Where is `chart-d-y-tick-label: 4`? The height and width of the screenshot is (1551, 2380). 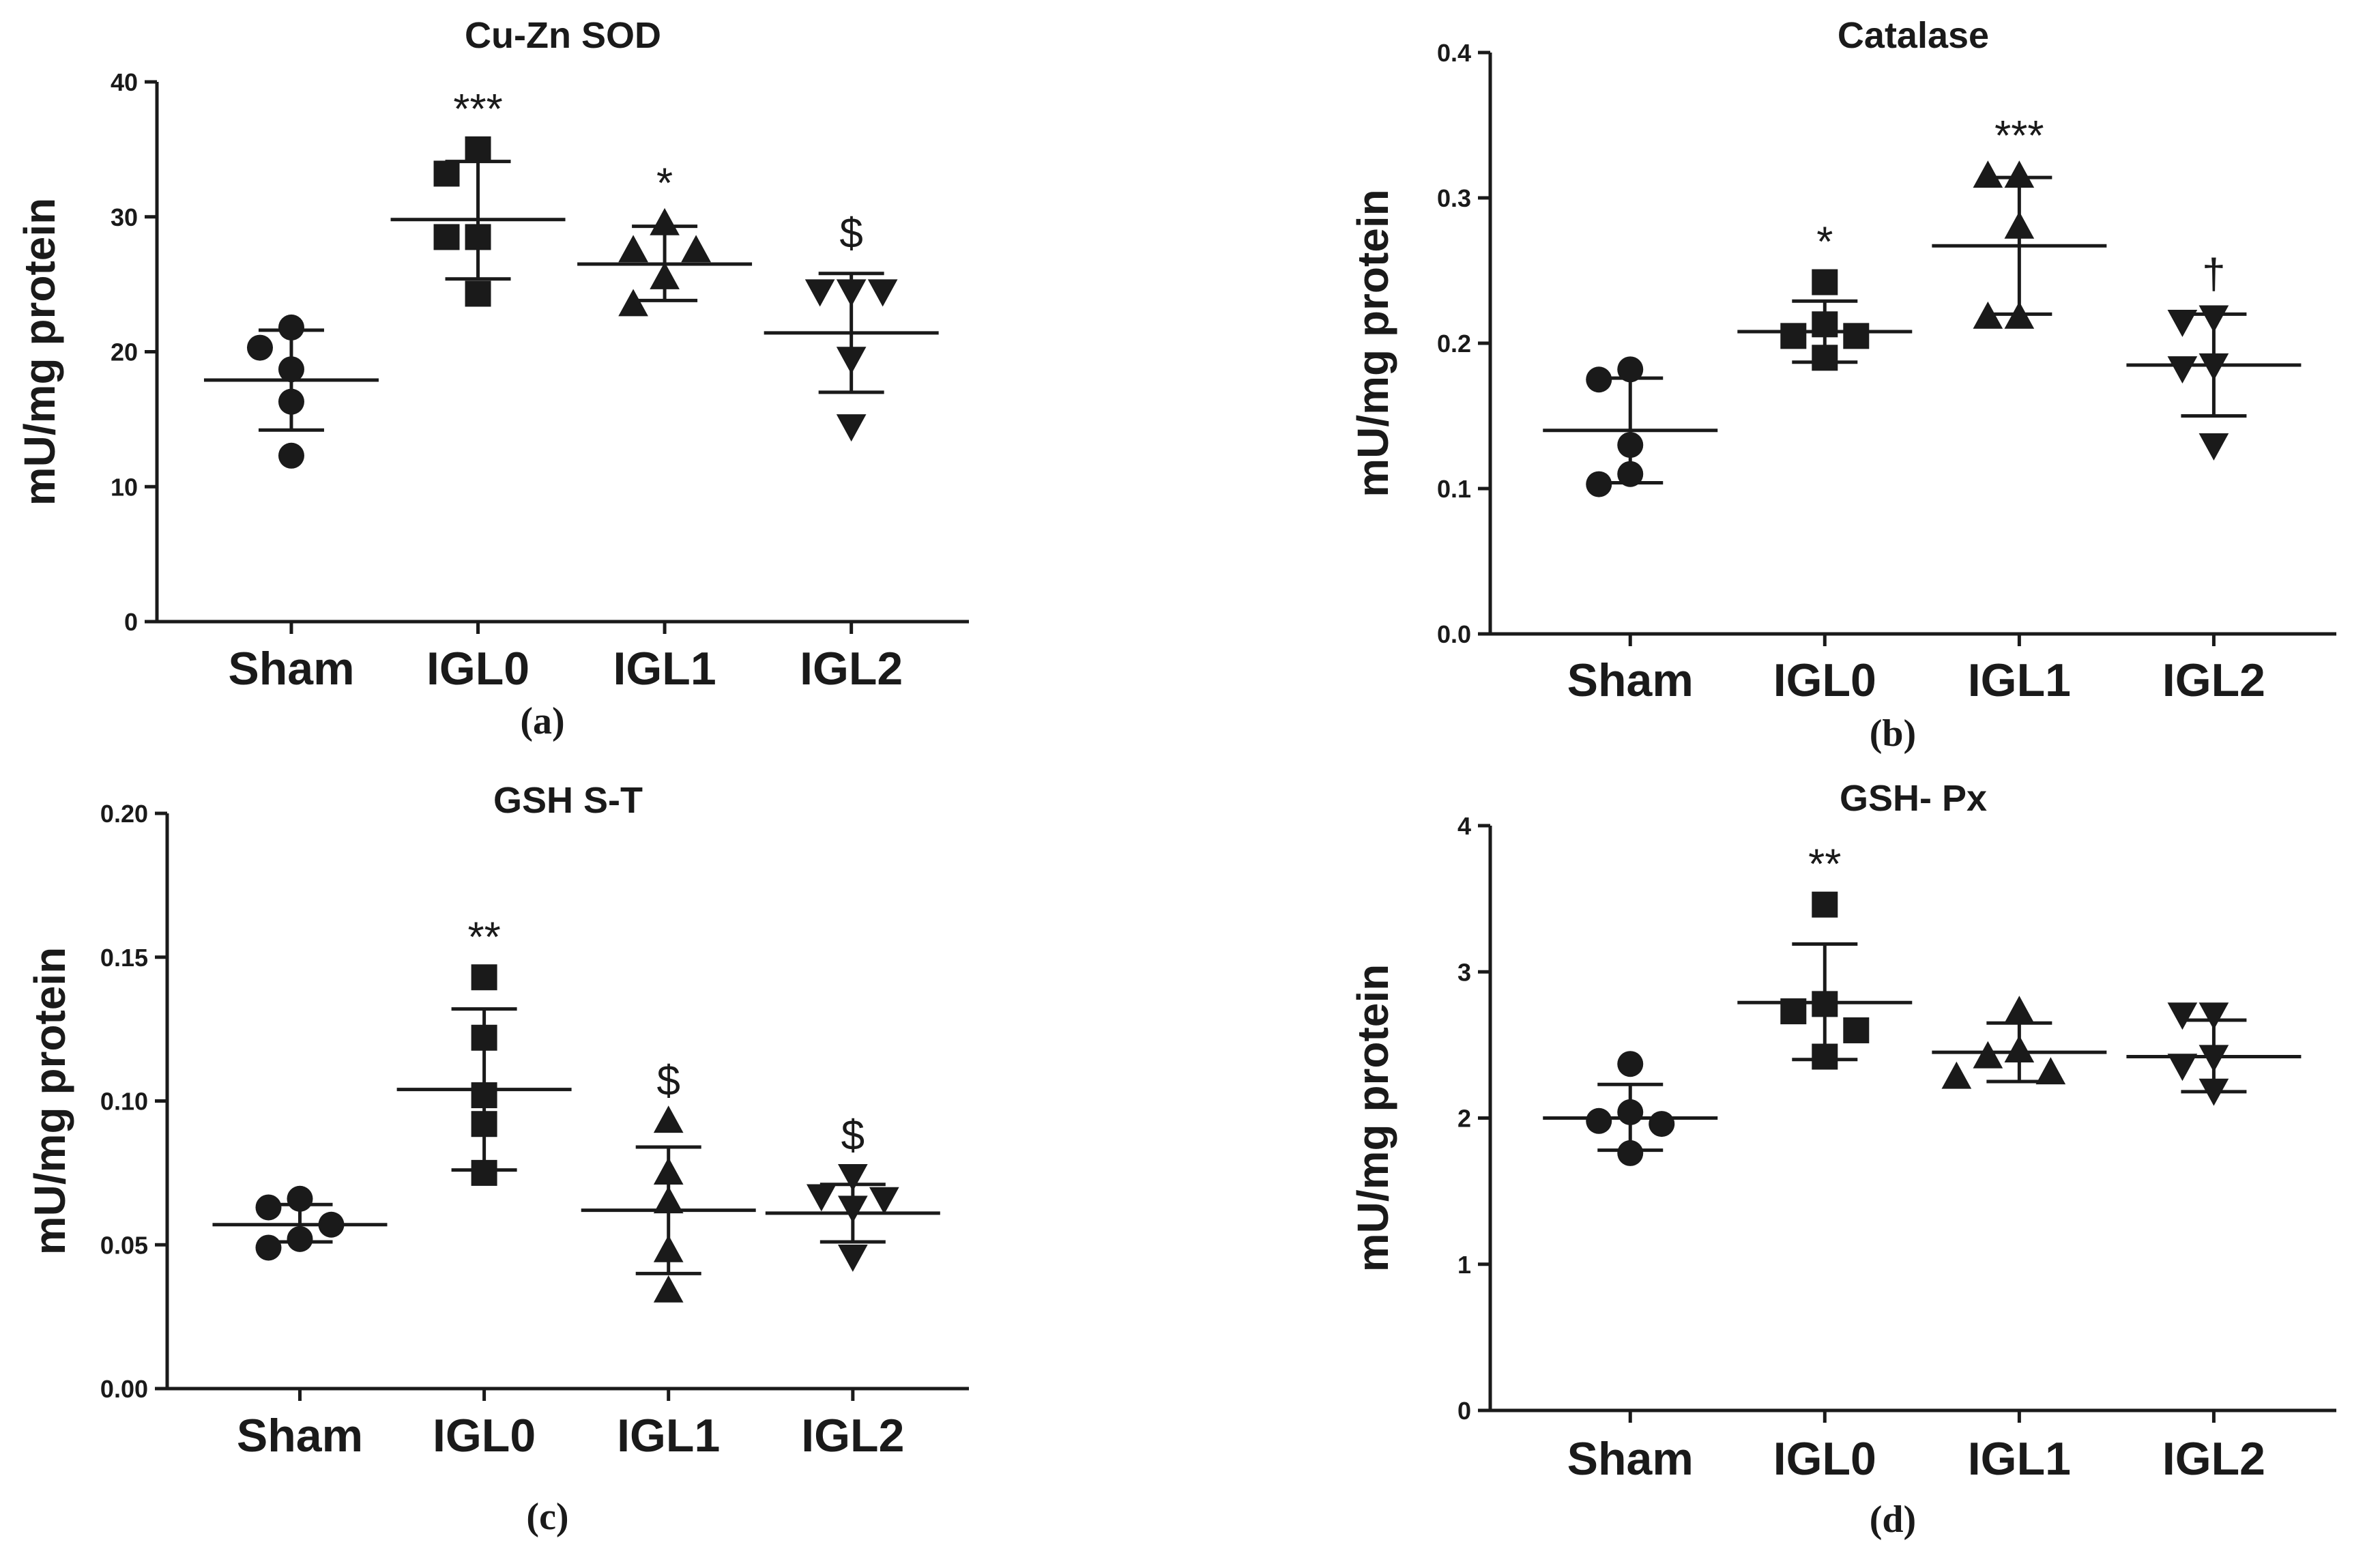 chart-d-y-tick-label: 4 is located at coordinates (1464, 826).